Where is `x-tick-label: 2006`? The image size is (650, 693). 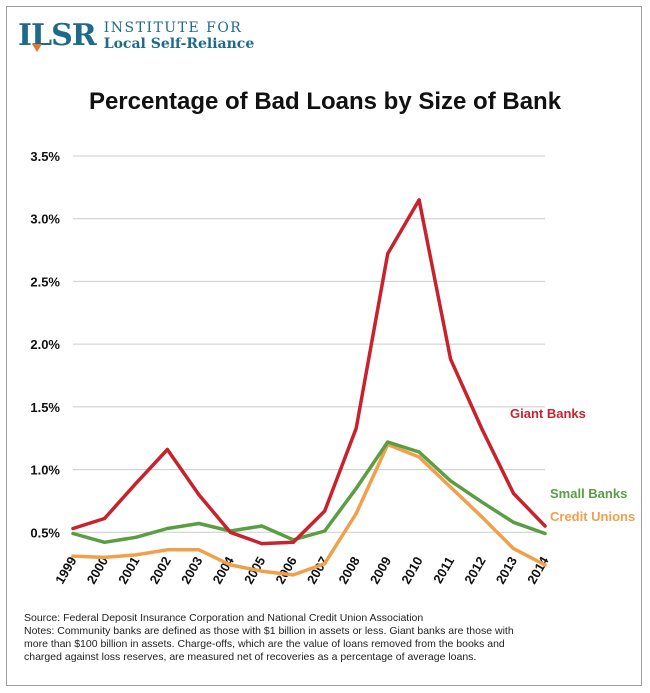 x-tick-label: 2006 is located at coordinates (285, 570).